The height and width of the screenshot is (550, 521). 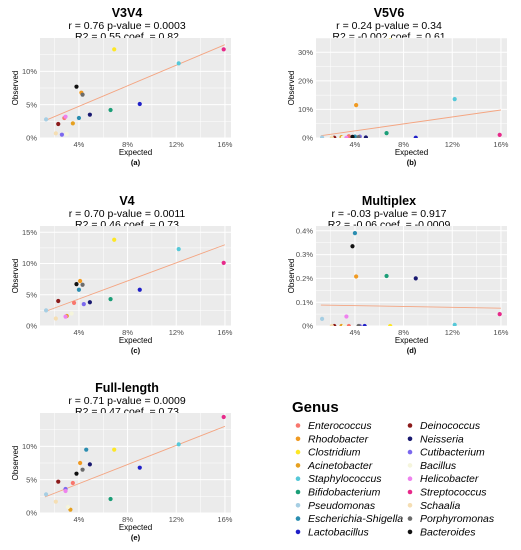 I want to click on legend-label: Lactobacillus, so click(x=338, y=532).